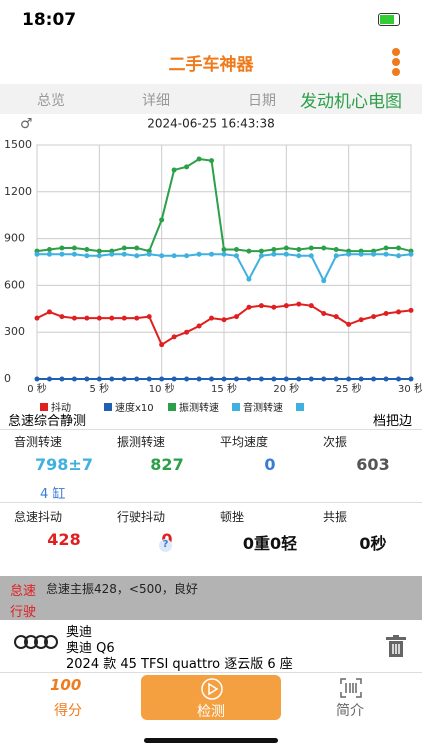 The height and width of the screenshot is (750, 422). Describe the element at coordinates (211, 697) in the screenshot. I see `detect-button: 检测` at that location.